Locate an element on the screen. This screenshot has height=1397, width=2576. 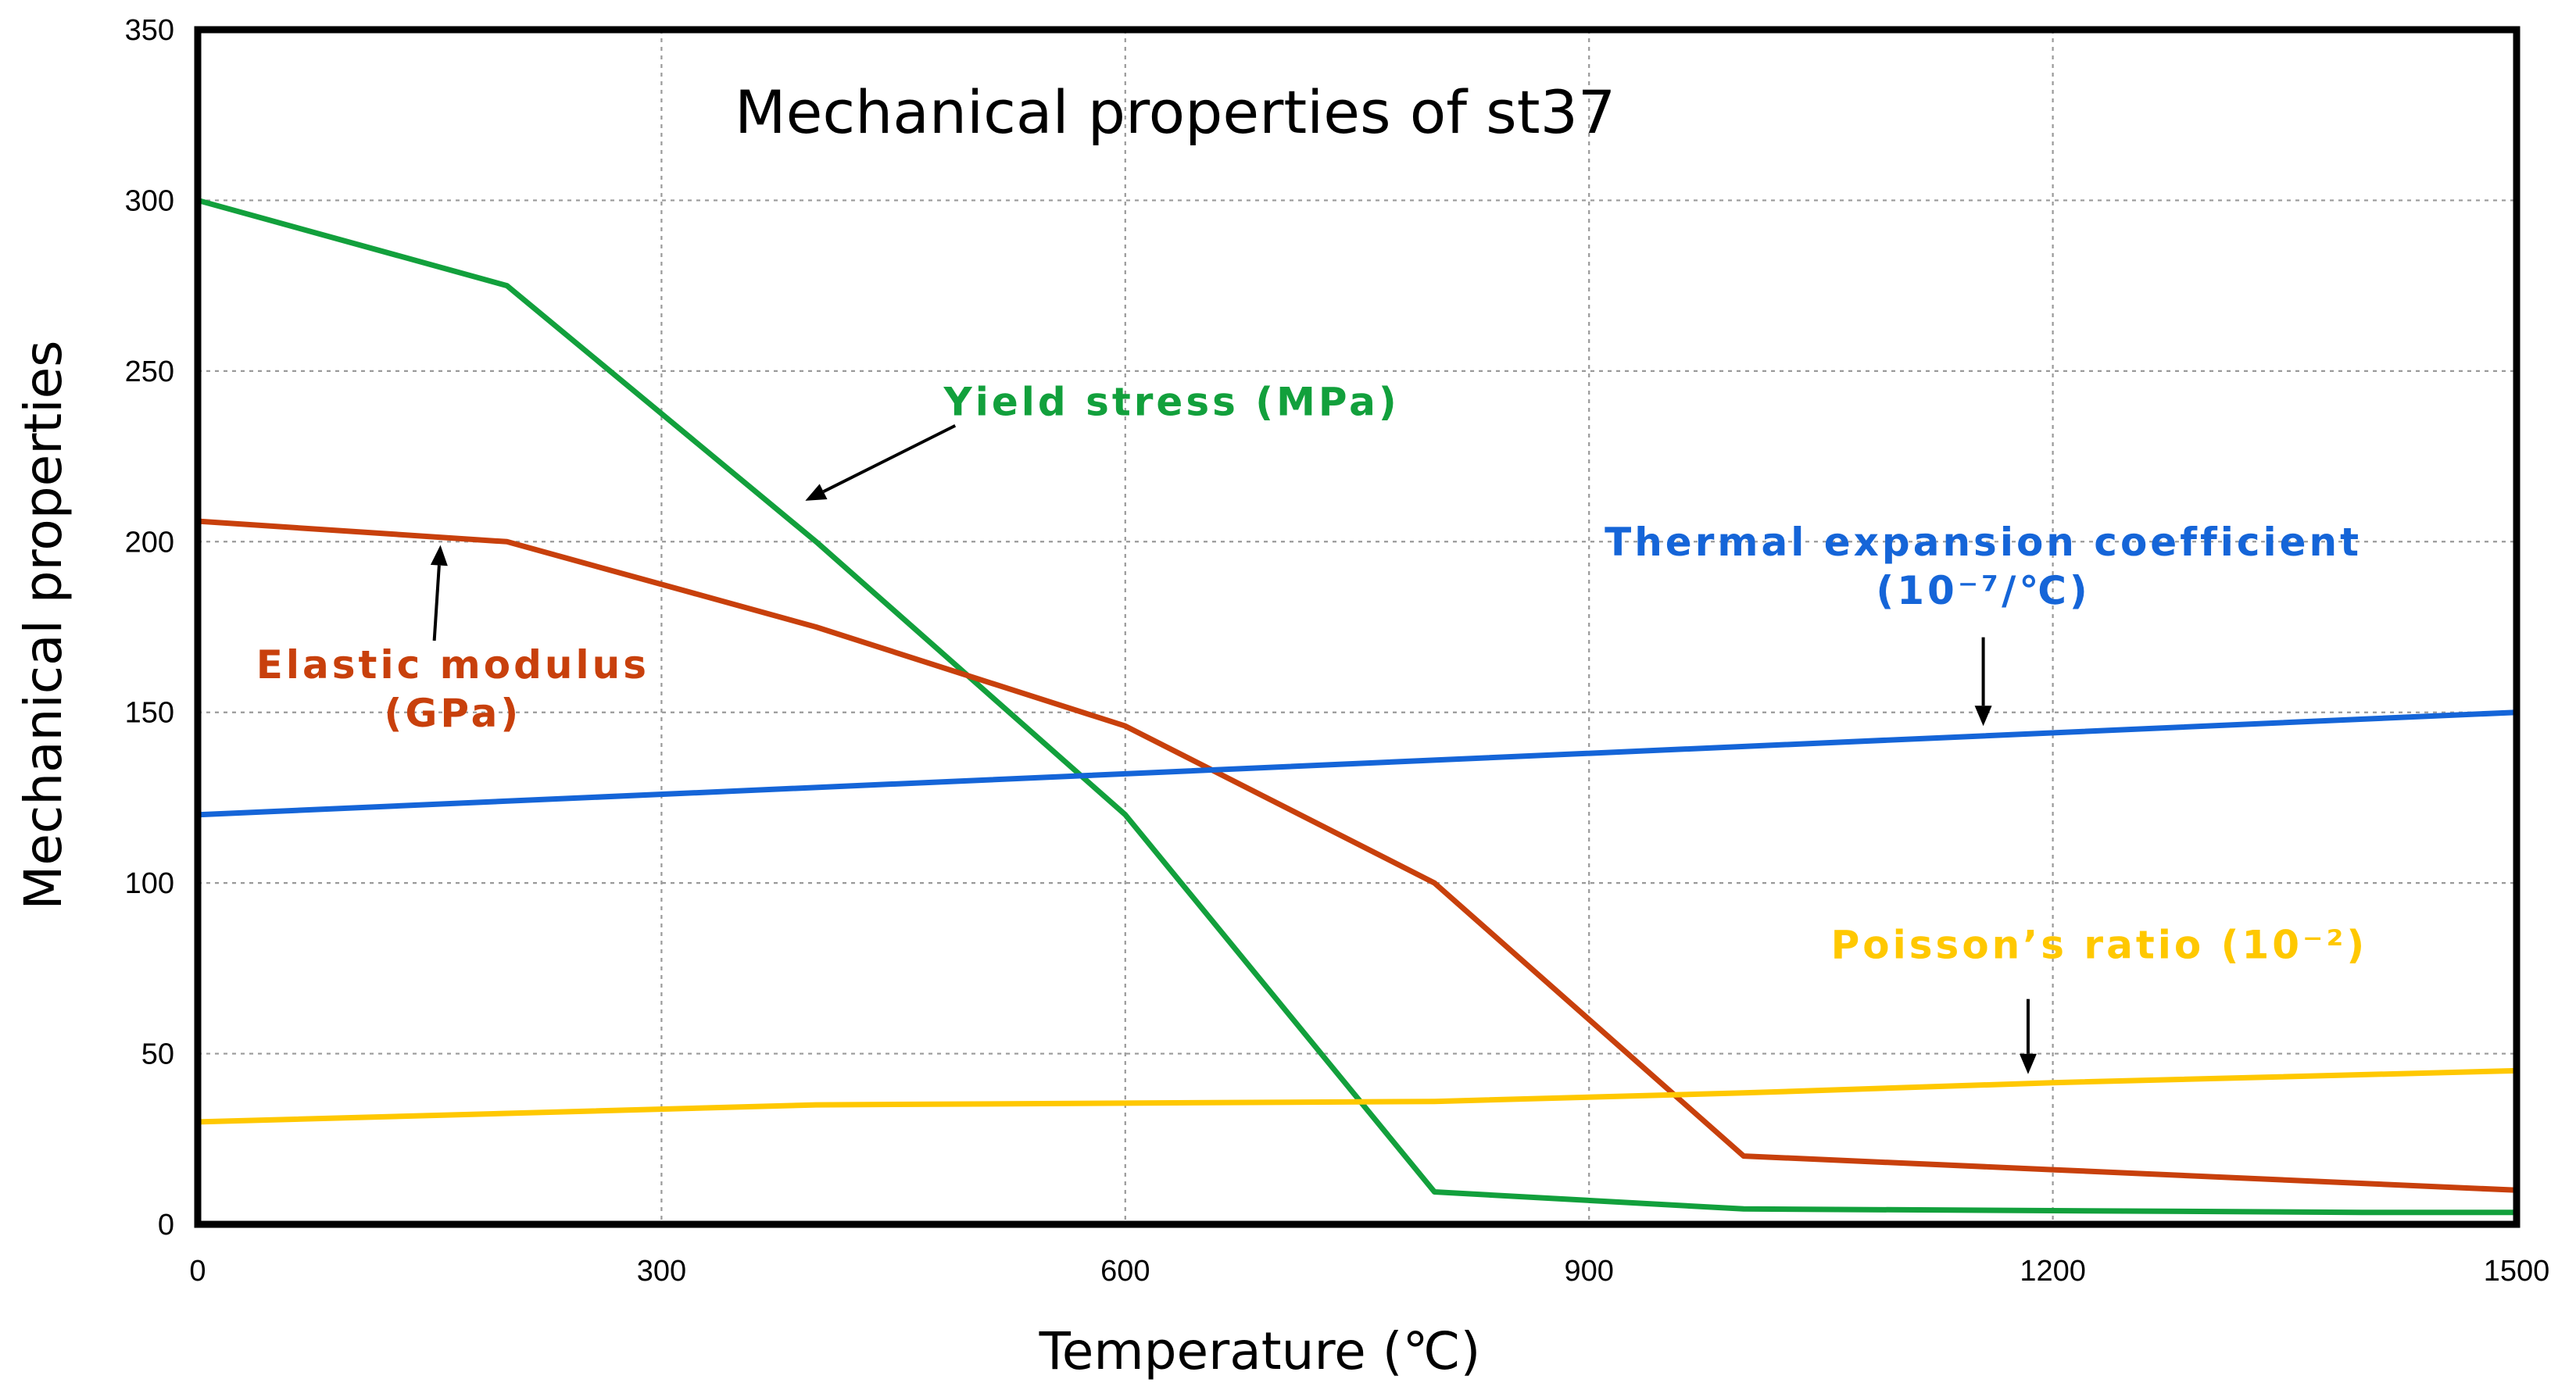
x-tick-label: 1200 is located at coordinates (2053, 1271).